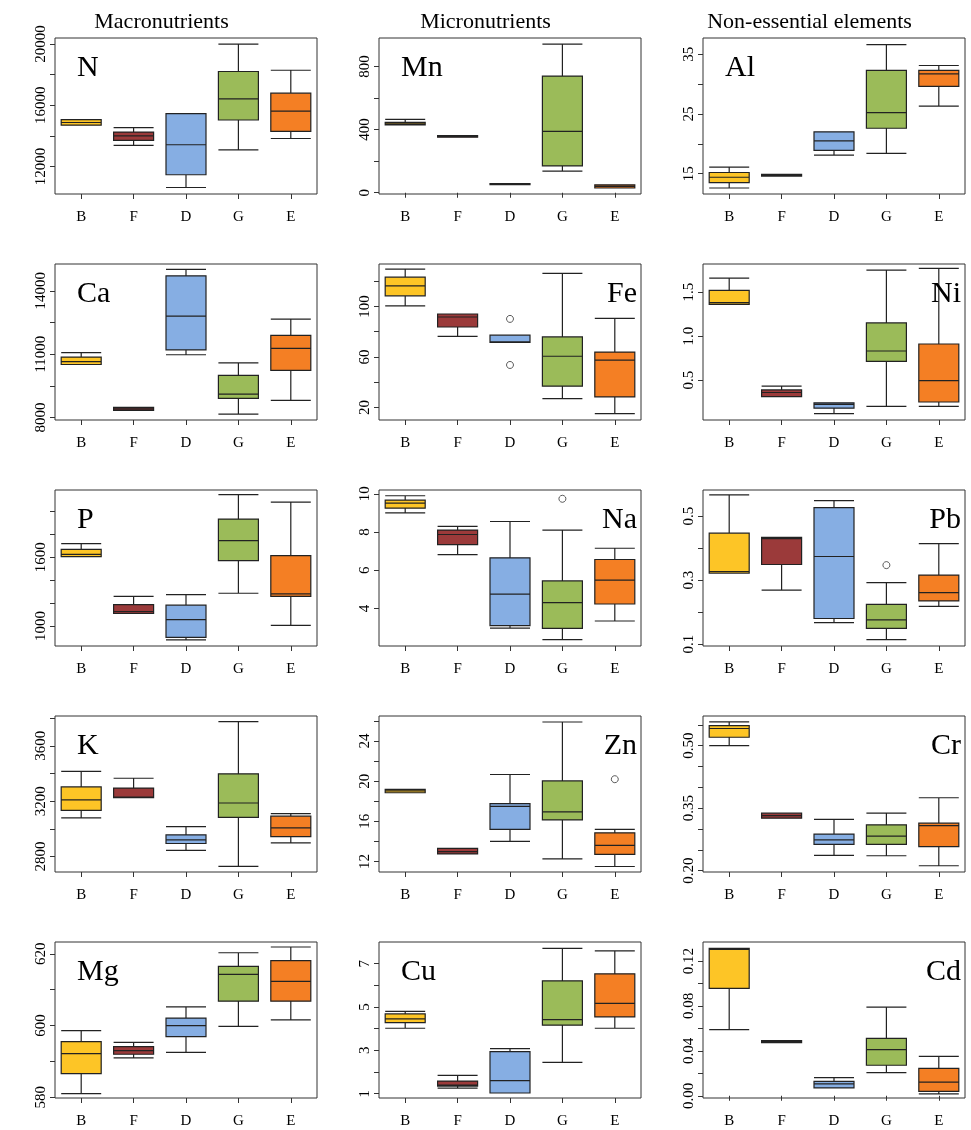 This screenshot has width=971, height=1130. What do you see at coordinates (363, 963) in the screenshot?
I see `y-tick-label: 7` at bounding box center [363, 963].